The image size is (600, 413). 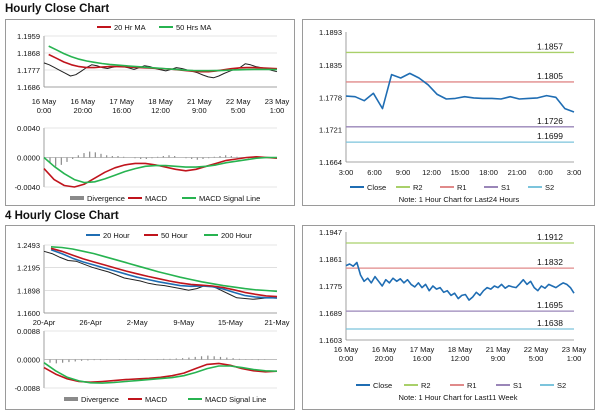 I want to click on four_hourly_pivot-legend-label: R1, so click(x=472, y=385).